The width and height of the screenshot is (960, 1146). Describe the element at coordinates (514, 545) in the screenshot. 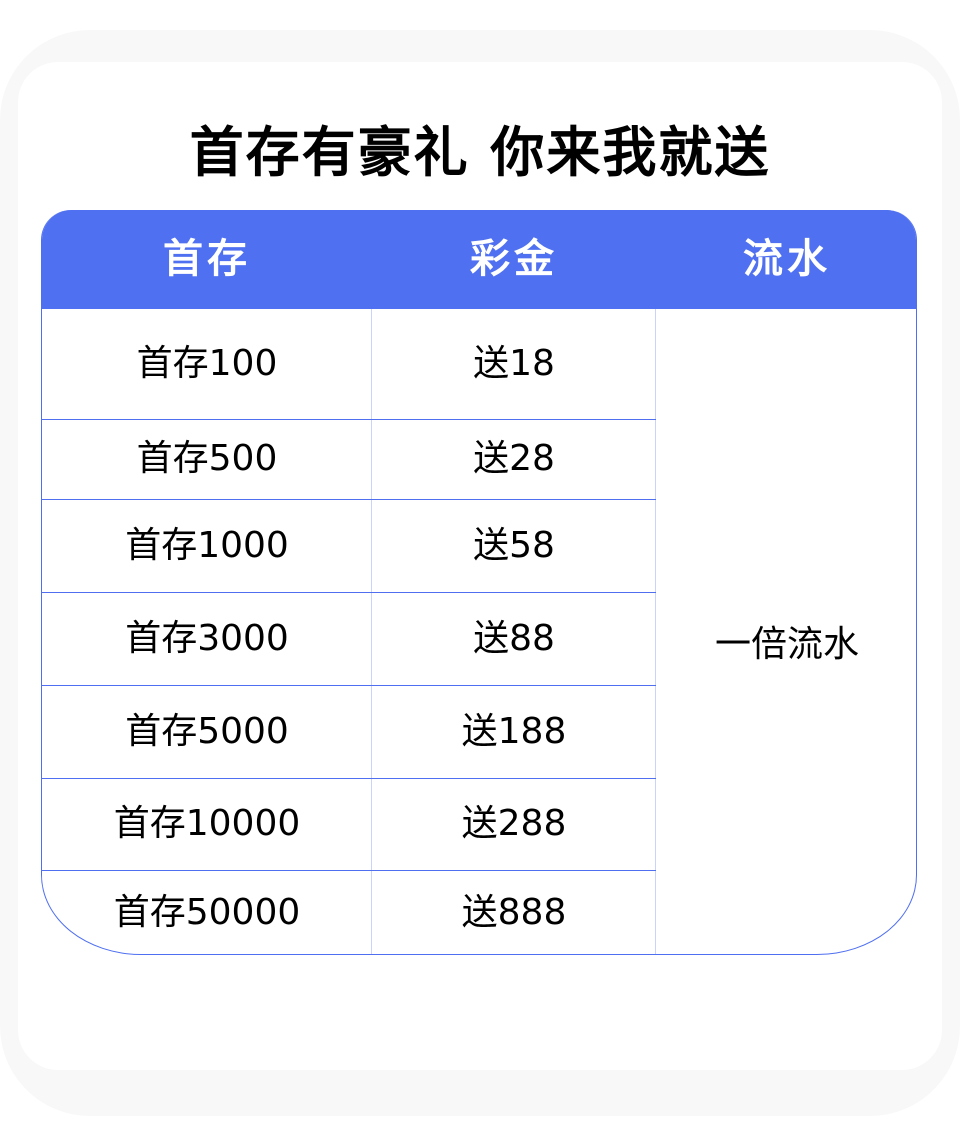

I see `bonus-cell: 送58` at that location.